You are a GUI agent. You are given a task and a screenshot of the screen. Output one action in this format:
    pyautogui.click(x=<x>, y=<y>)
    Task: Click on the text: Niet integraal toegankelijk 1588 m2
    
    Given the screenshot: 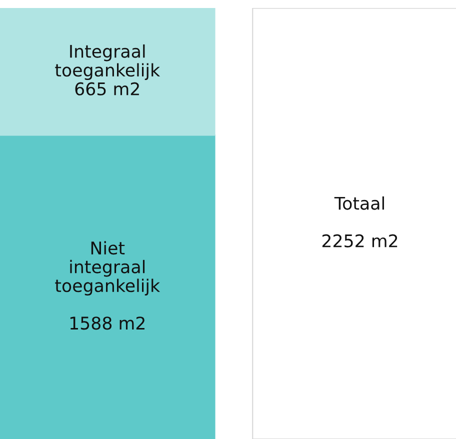 What is the action you would take?
    pyautogui.click(x=107, y=285)
    